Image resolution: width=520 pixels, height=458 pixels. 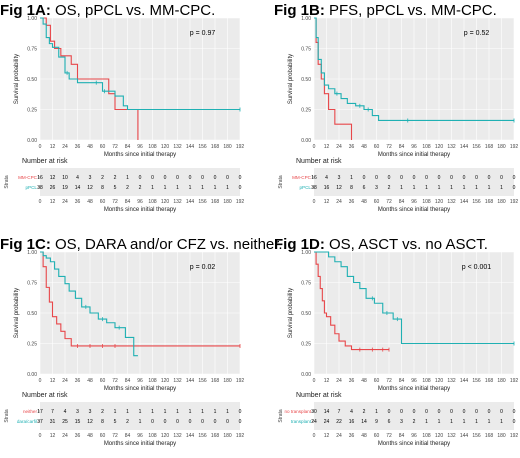 I want to click on risk-x-tick-label: 108, so click(x=426, y=202).